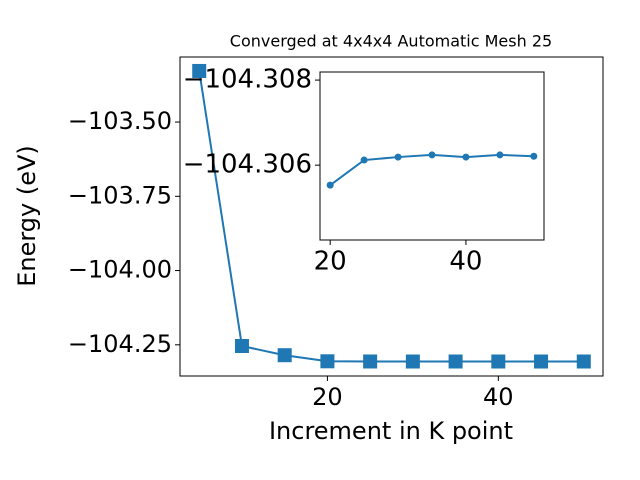 This screenshot has width=640, height=480. I want to click on y-tick-label: −103.75, so click(120, 195).